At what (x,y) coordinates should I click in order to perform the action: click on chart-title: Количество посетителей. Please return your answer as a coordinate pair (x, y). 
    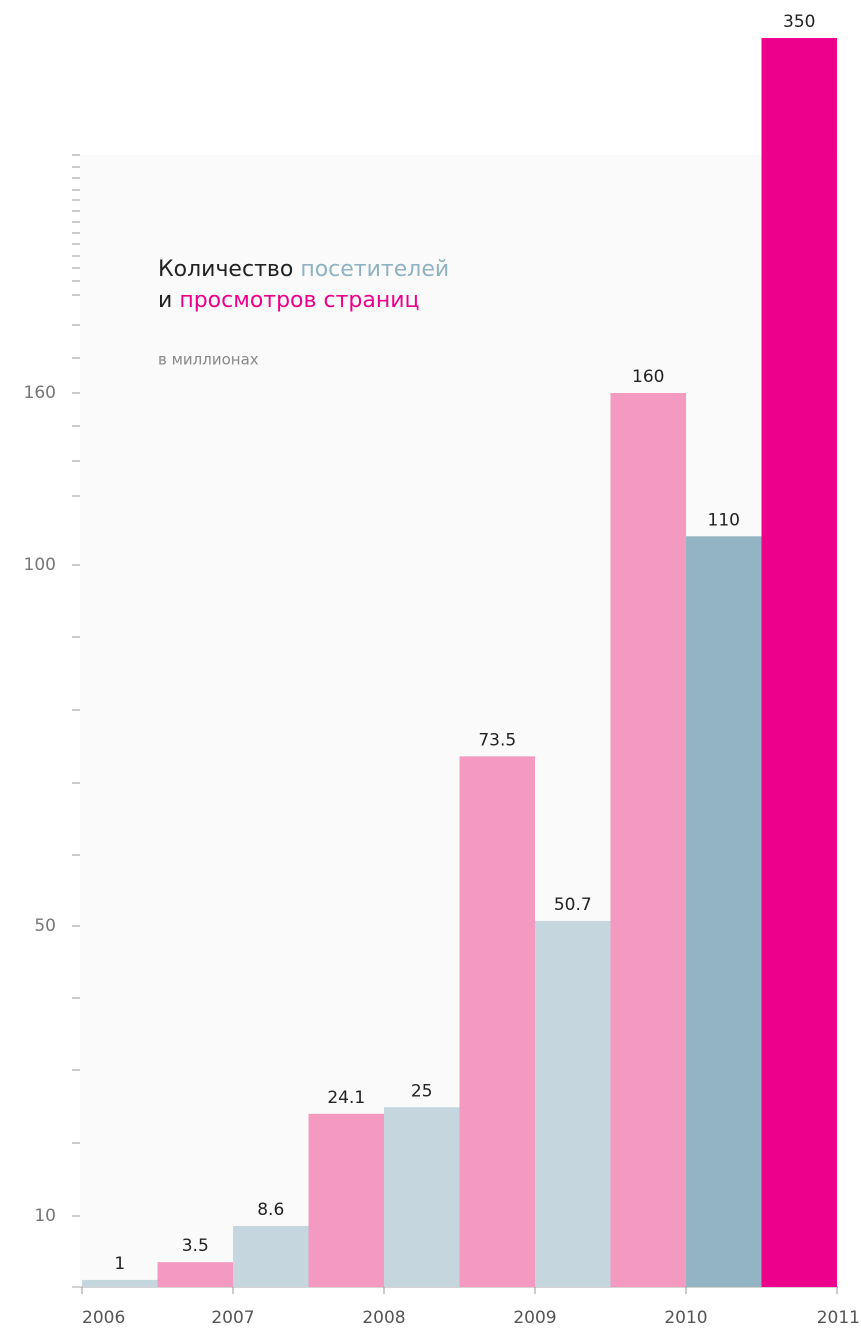
    Looking at the image, I should click on (303, 269).